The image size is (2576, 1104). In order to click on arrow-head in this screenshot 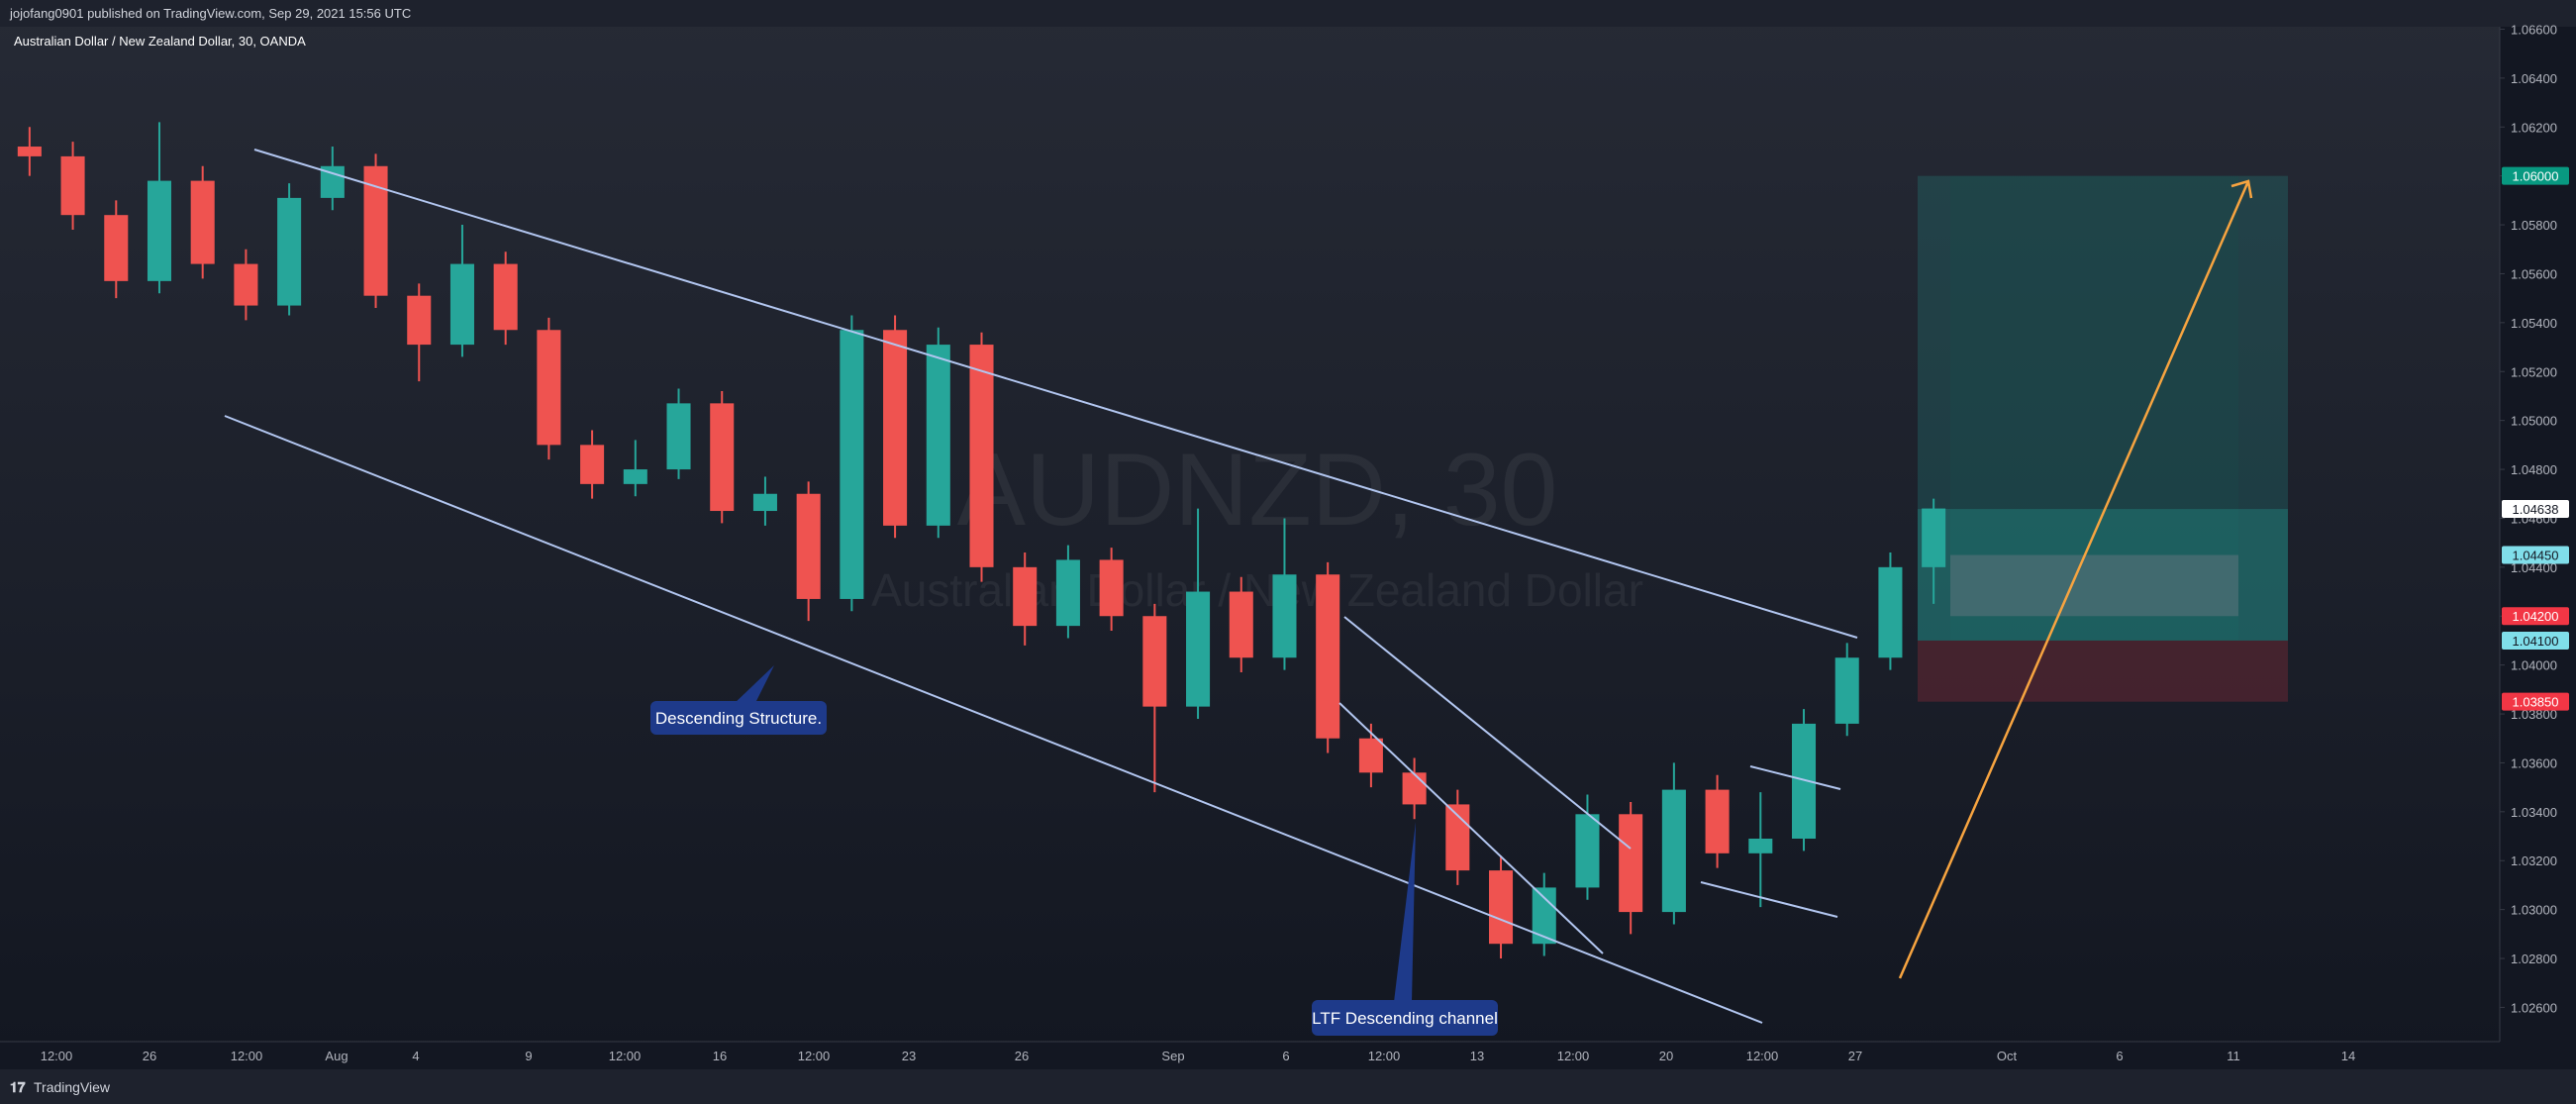, I will do `click(2241, 189)`.